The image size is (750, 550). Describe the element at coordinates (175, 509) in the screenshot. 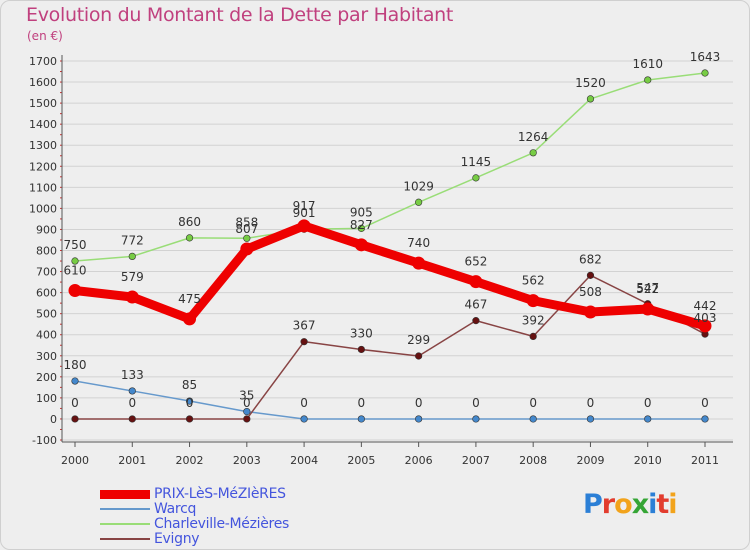

I see `legend-label: Warcq` at that location.